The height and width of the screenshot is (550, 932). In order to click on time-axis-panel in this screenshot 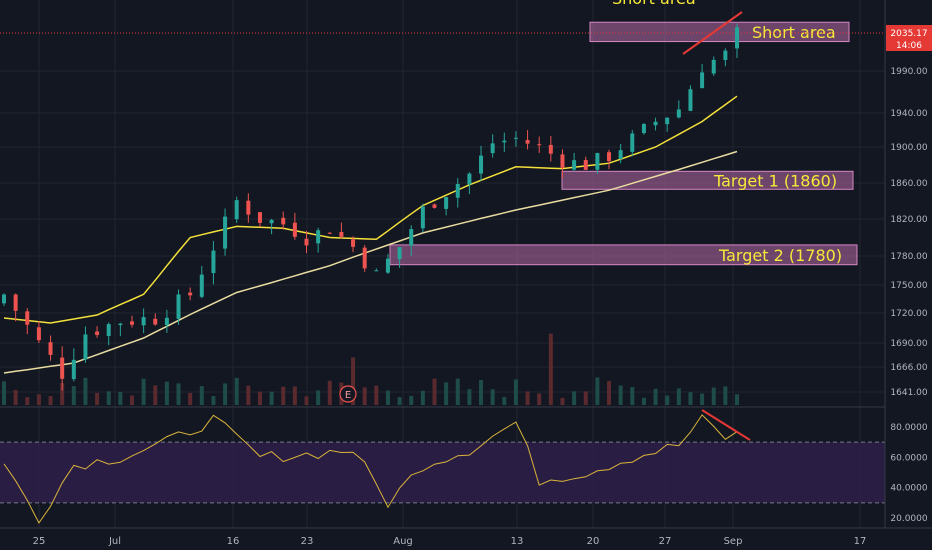, I will do `click(466, 539)`.